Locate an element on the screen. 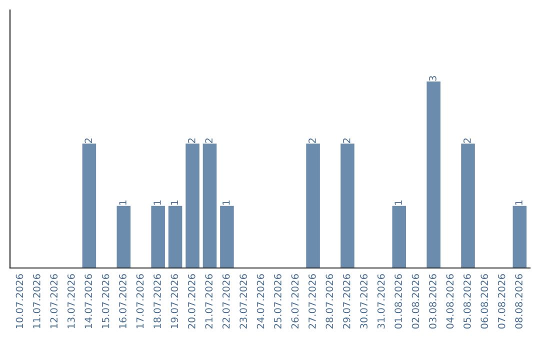  x-tick-label: 03.08.2026 is located at coordinates (432, 301).